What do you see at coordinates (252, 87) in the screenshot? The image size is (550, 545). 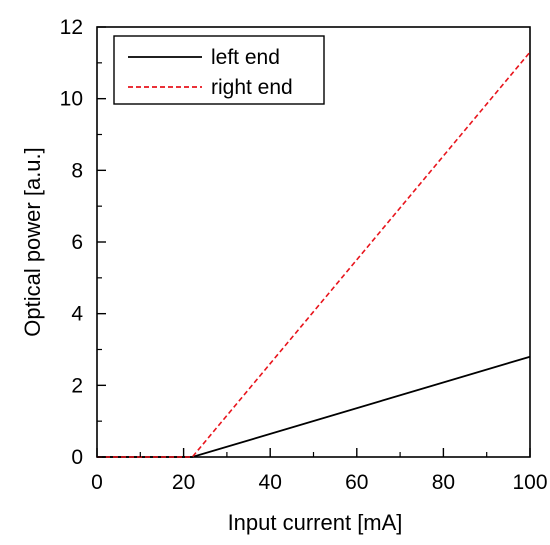 I see `legend-label: right end` at bounding box center [252, 87].